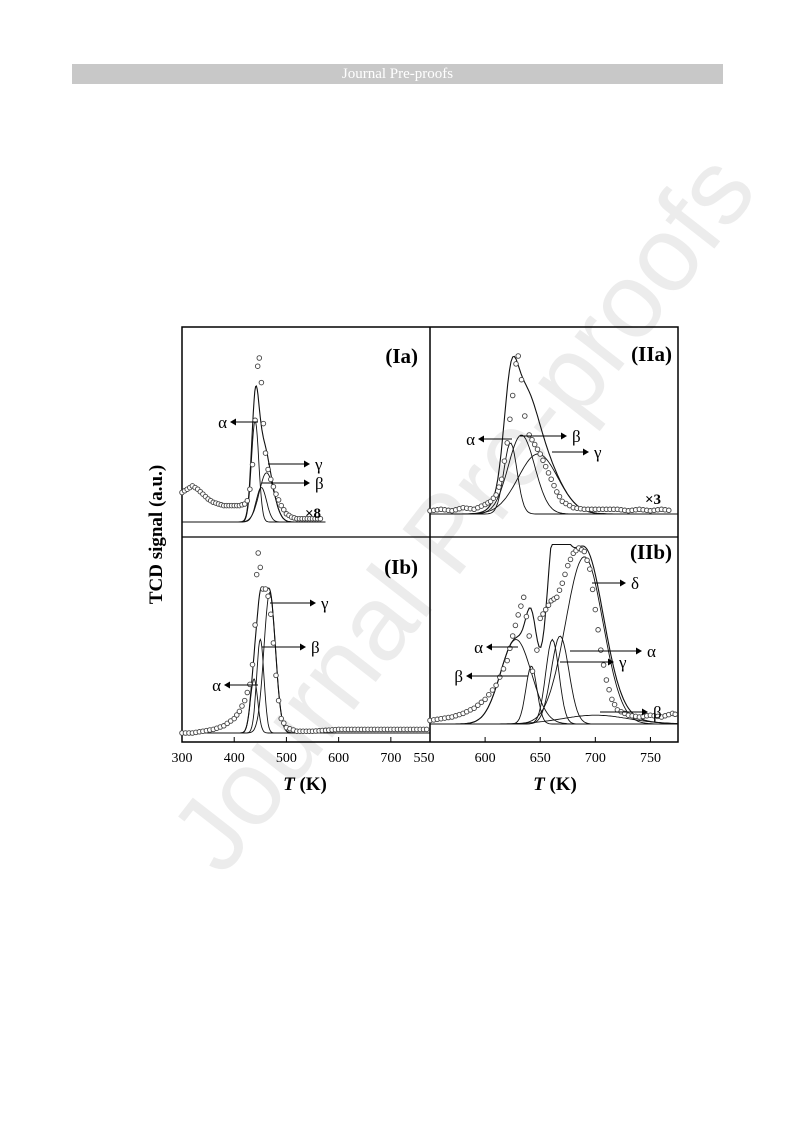  Describe the element at coordinates (338, 758) in the screenshot. I see `x-tick-label-left: 600` at that location.